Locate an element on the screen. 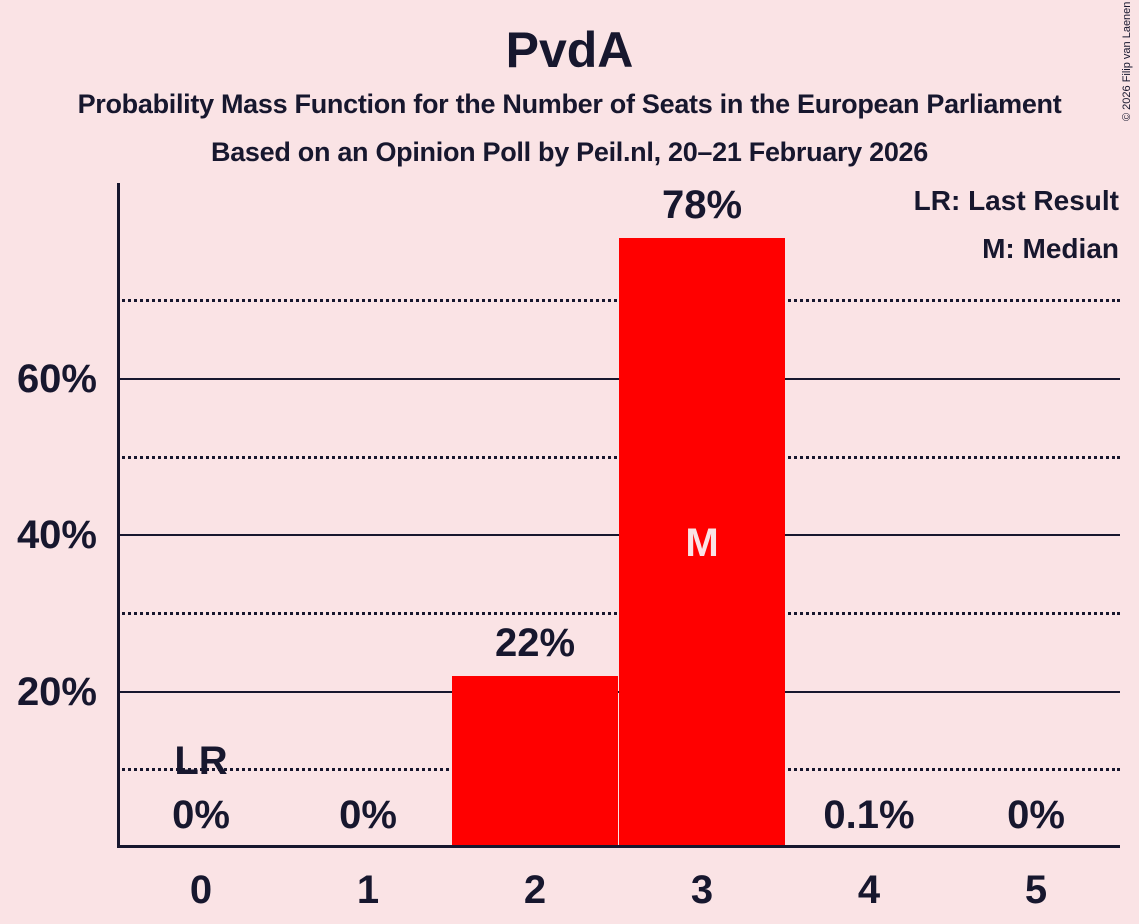 This screenshot has width=1139, height=924. x-axis-label-5: 5 is located at coordinates (1036, 890).